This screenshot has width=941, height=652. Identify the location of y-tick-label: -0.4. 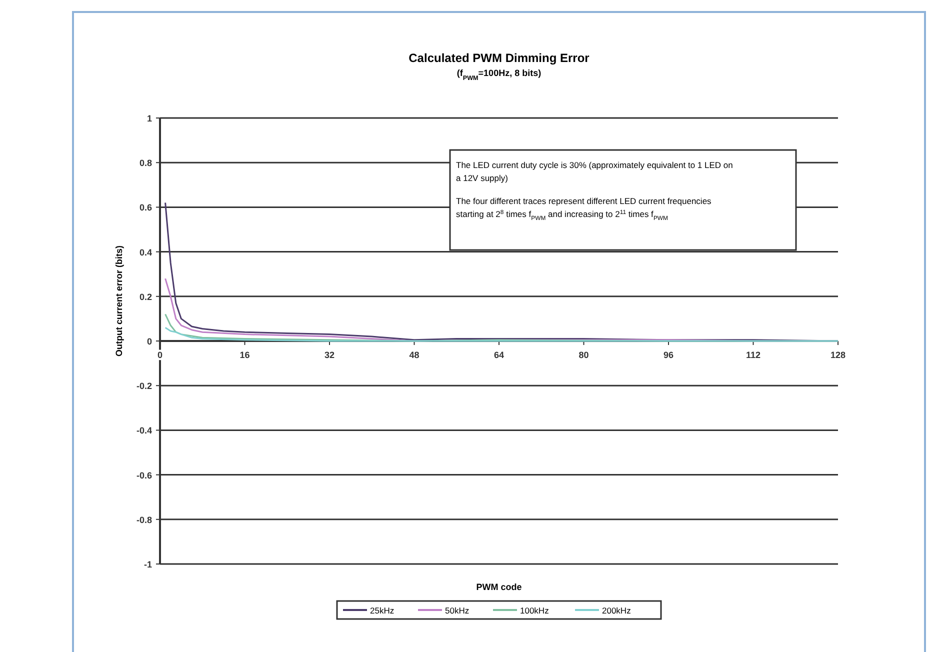
(144, 431).